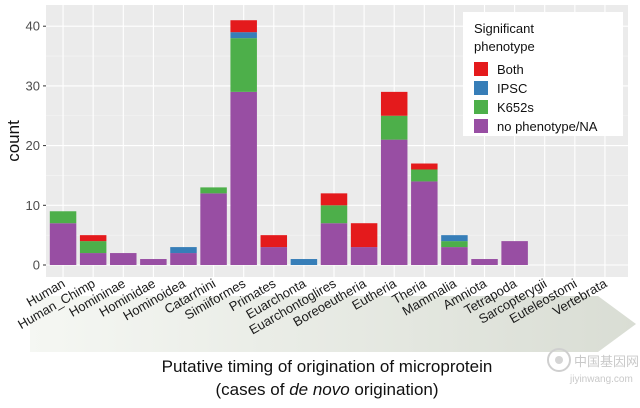  Describe the element at coordinates (33, 205) in the screenshot. I see `y-tick-label: 10` at that location.